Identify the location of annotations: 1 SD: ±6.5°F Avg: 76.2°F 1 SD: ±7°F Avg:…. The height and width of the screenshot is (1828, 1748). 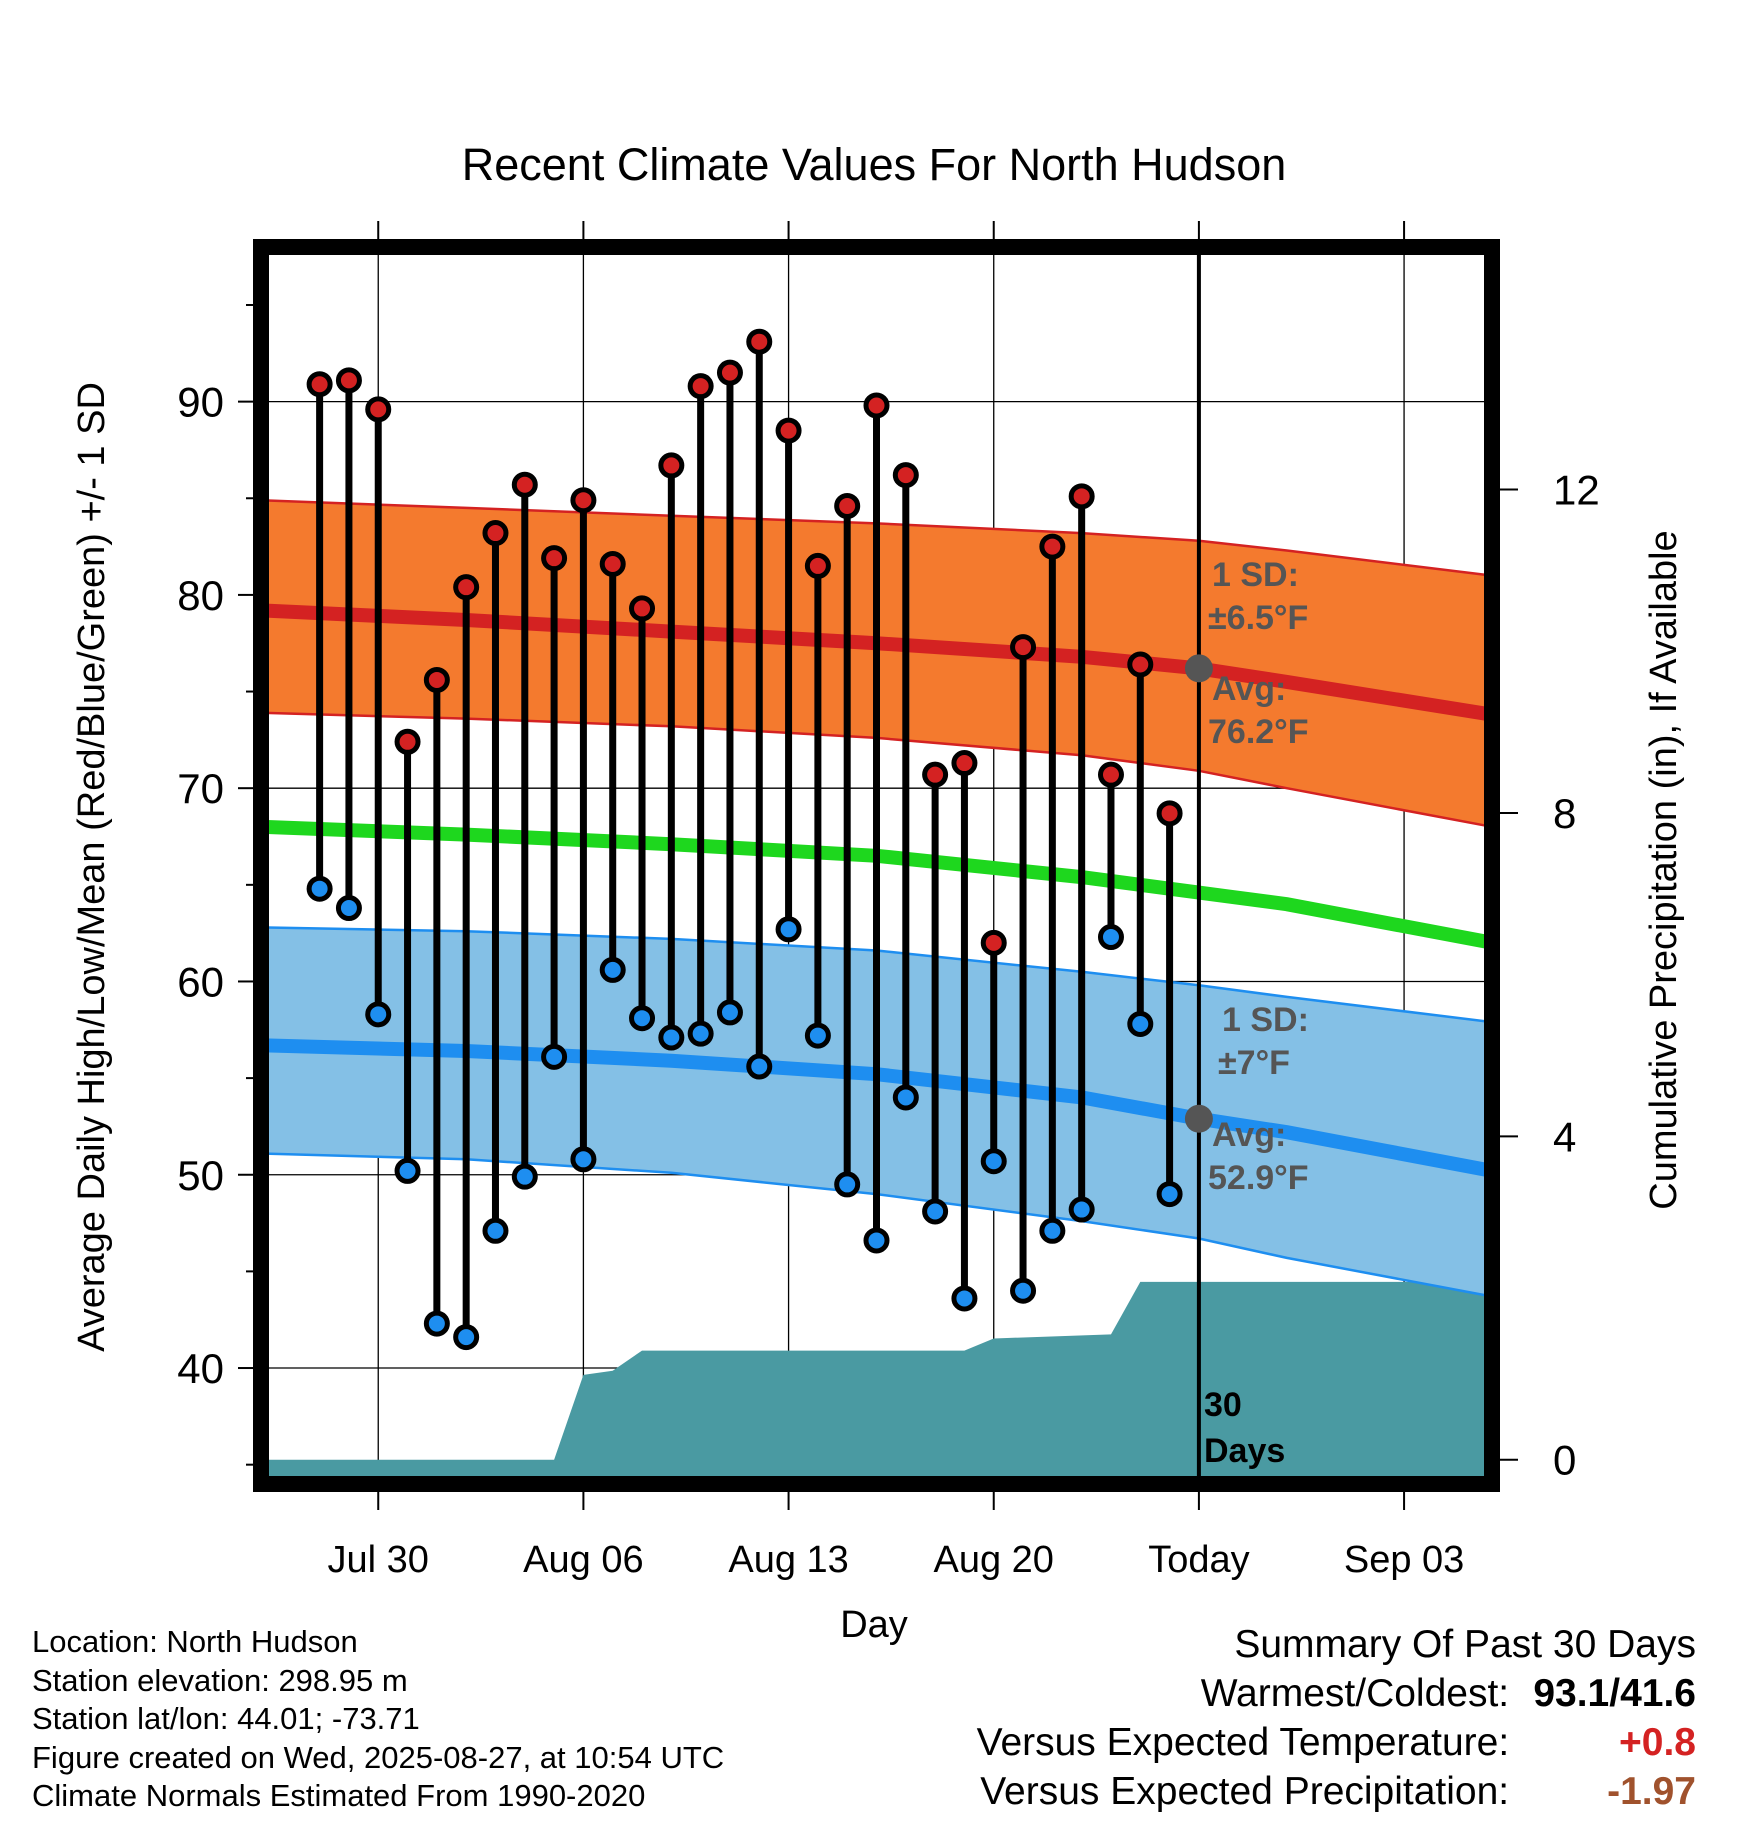
(1256, 1013).